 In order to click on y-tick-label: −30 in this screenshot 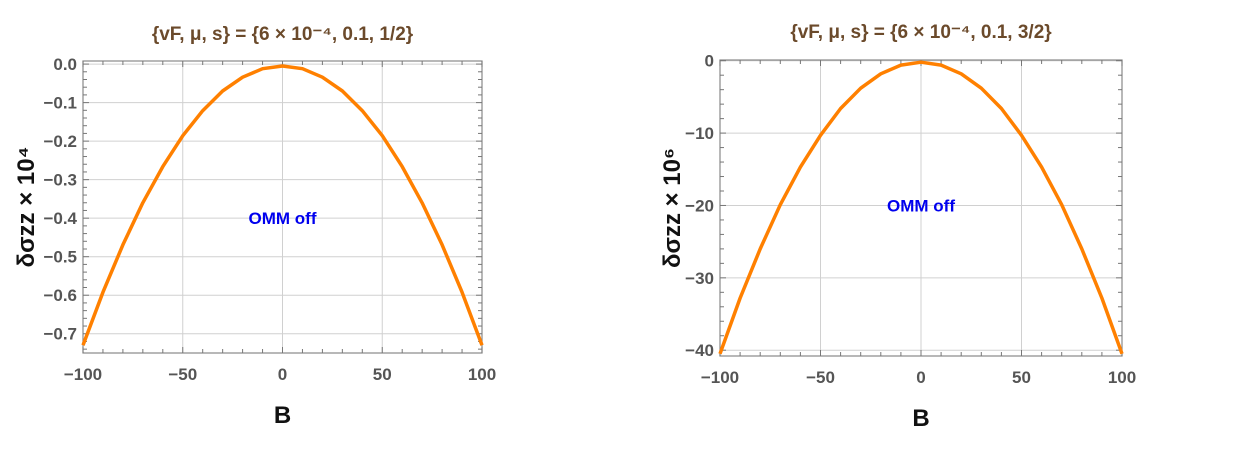, I will do `click(699, 278)`.